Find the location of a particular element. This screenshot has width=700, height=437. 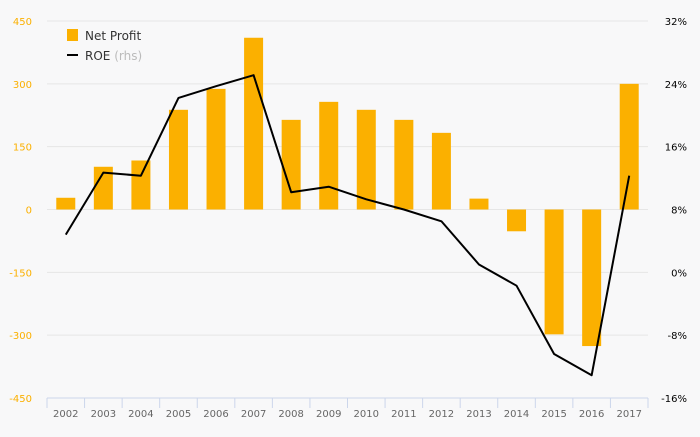

x-tick-label: 2009 is located at coordinates (328, 414).